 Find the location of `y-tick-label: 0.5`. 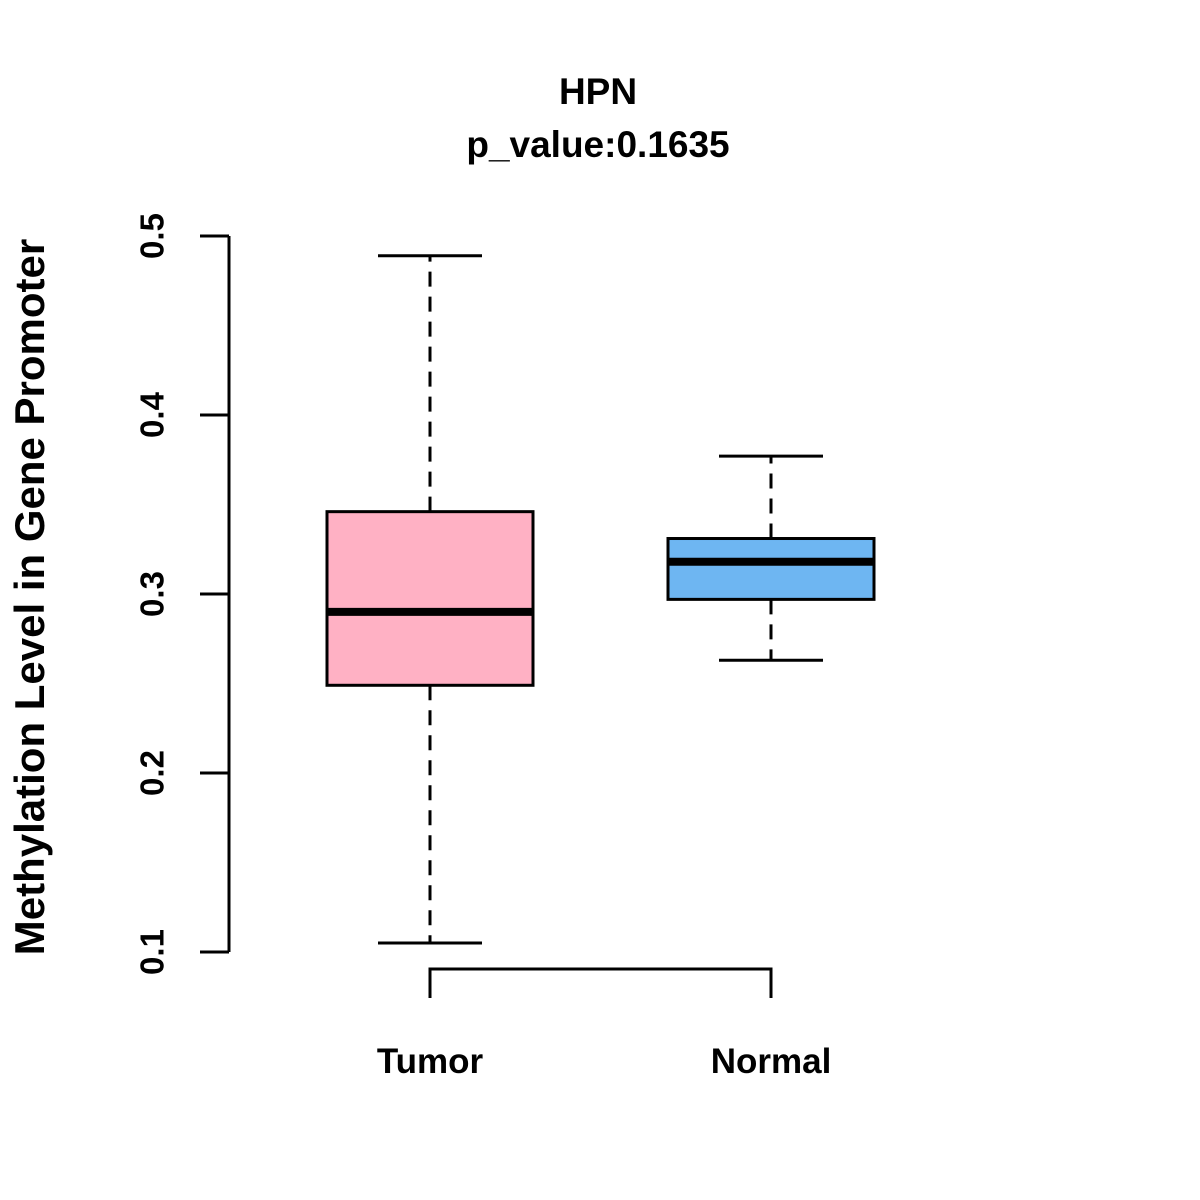

y-tick-label: 0.5 is located at coordinates (152, 236).